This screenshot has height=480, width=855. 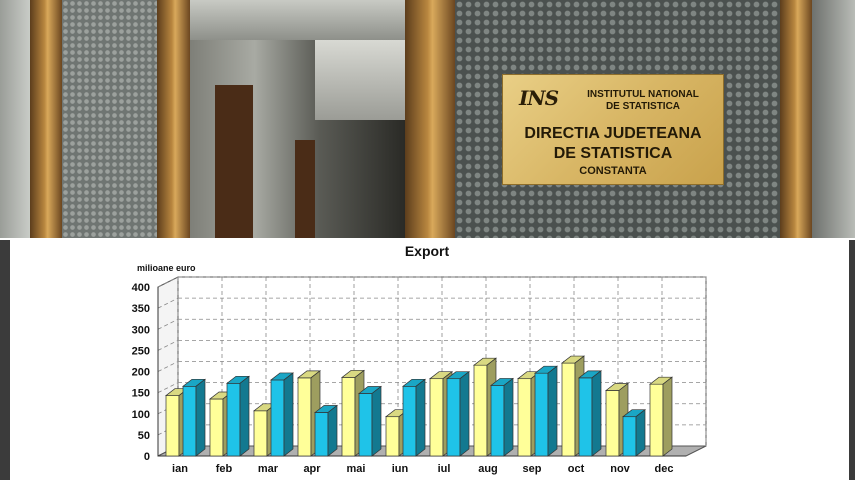 What do you see at coordinates (224, 469) in the screenshot?
I see `x-tick-label: feb` at bounding box center [224, 469].